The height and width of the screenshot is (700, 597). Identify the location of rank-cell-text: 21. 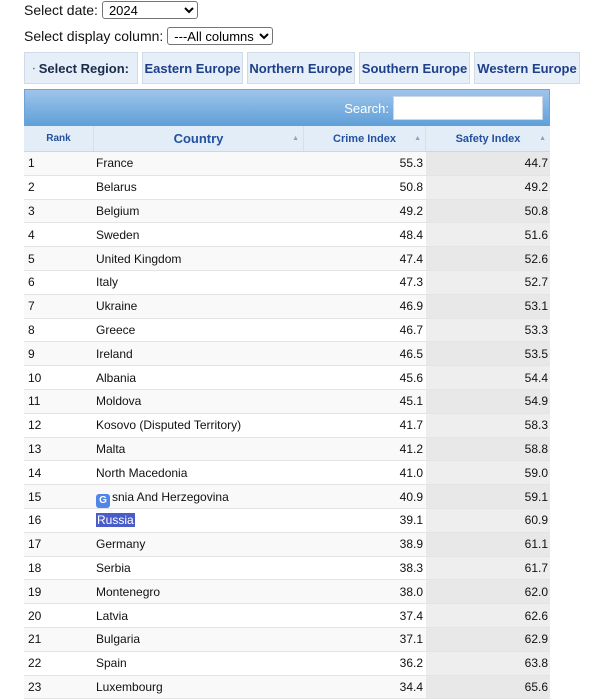
(35, 639).